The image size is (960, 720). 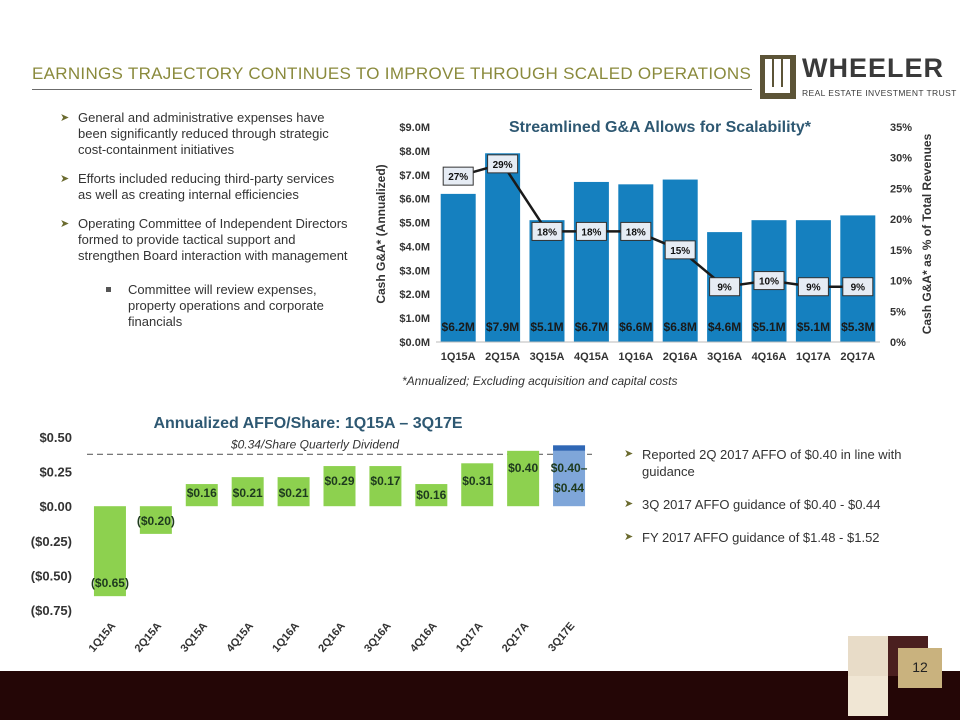 I want to click on chart2-bar-label: $0.29, so click(x=339, y=481).